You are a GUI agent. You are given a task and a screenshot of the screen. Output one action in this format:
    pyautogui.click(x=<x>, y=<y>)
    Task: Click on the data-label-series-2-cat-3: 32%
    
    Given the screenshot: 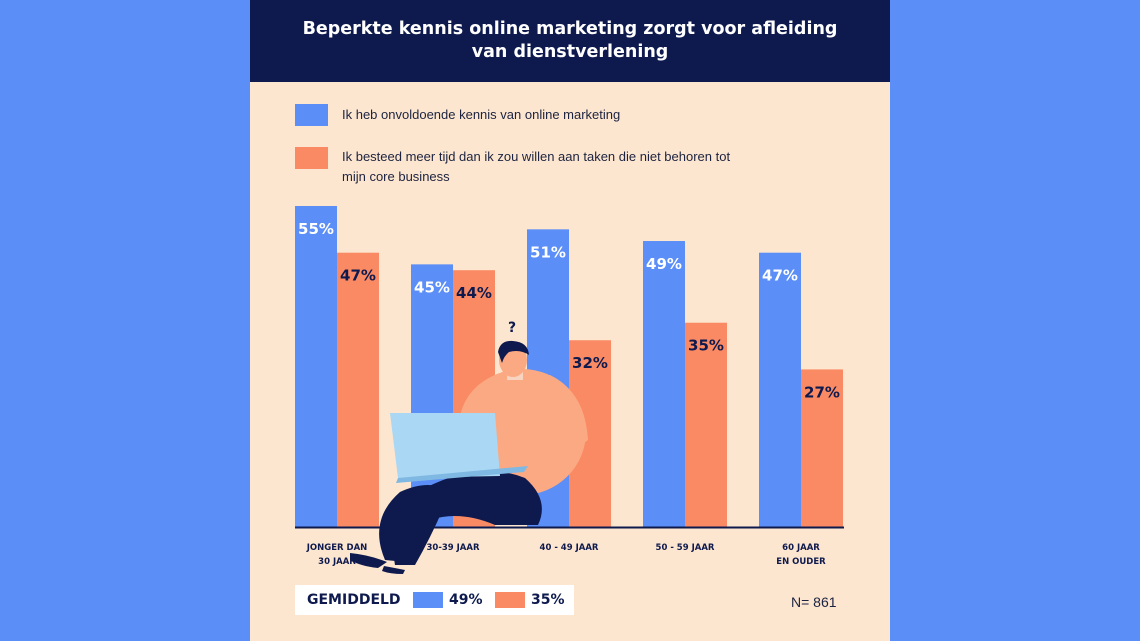 What is the action you would take?
    pyautogui.click(x=590, y=363)
    